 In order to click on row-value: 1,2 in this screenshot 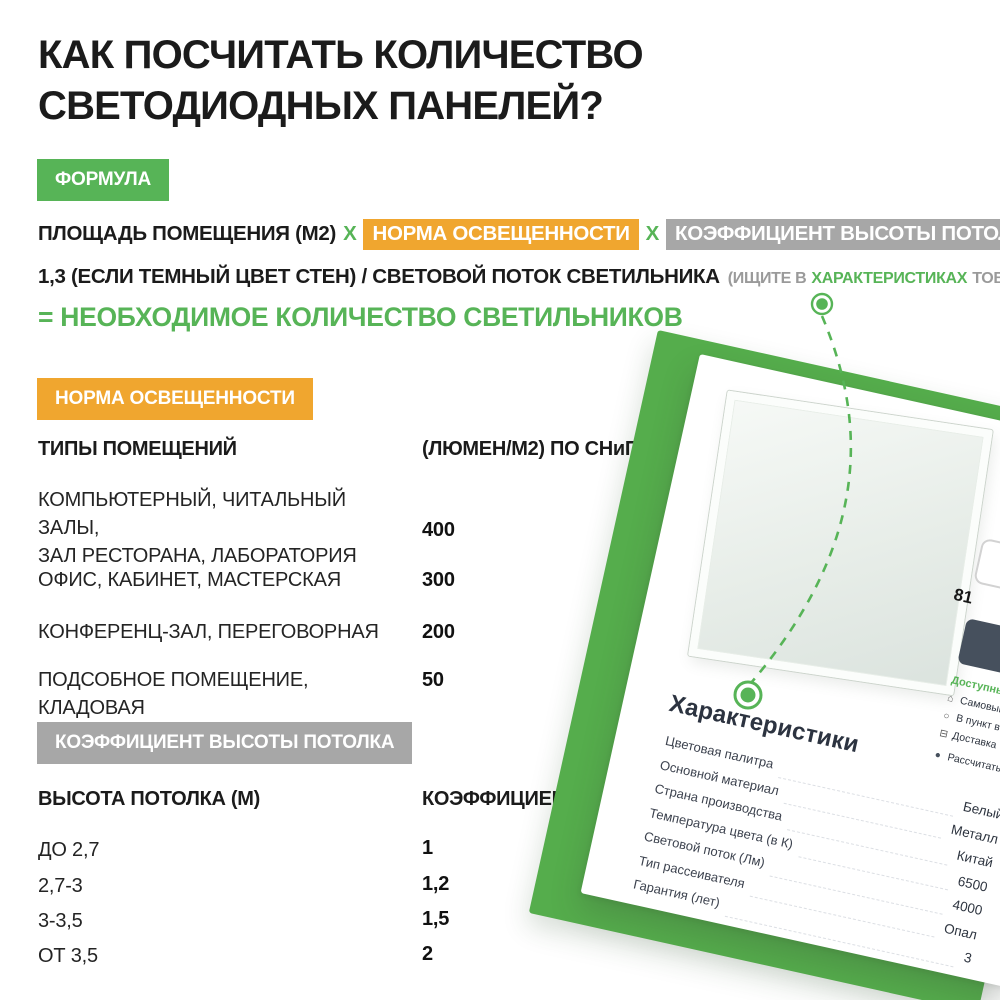, I will do `click(436, 884)`.